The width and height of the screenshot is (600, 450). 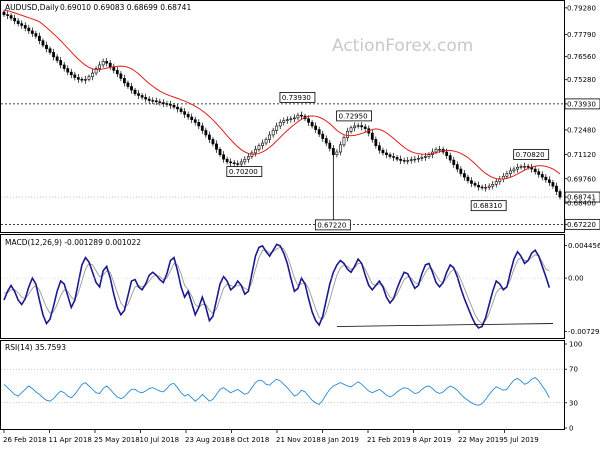 What do you see at coordinates (444, 325) in the screenshot?
I see `macd-trendline` at bounding box center [444, 325].